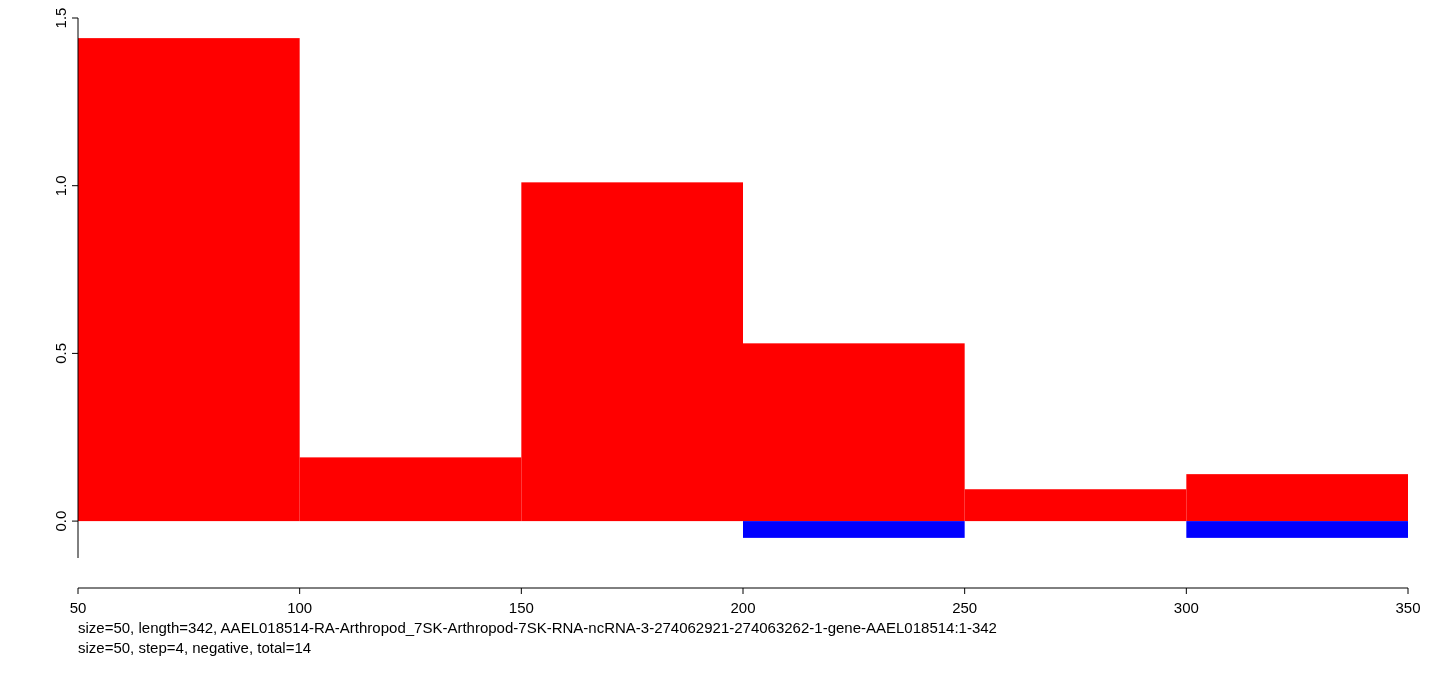 The width and height of the screenshot is (1452, 687). Describe the element at coordinates (60, 521) in the screenshot. I see `y-tick-label: 0.0` at that location.